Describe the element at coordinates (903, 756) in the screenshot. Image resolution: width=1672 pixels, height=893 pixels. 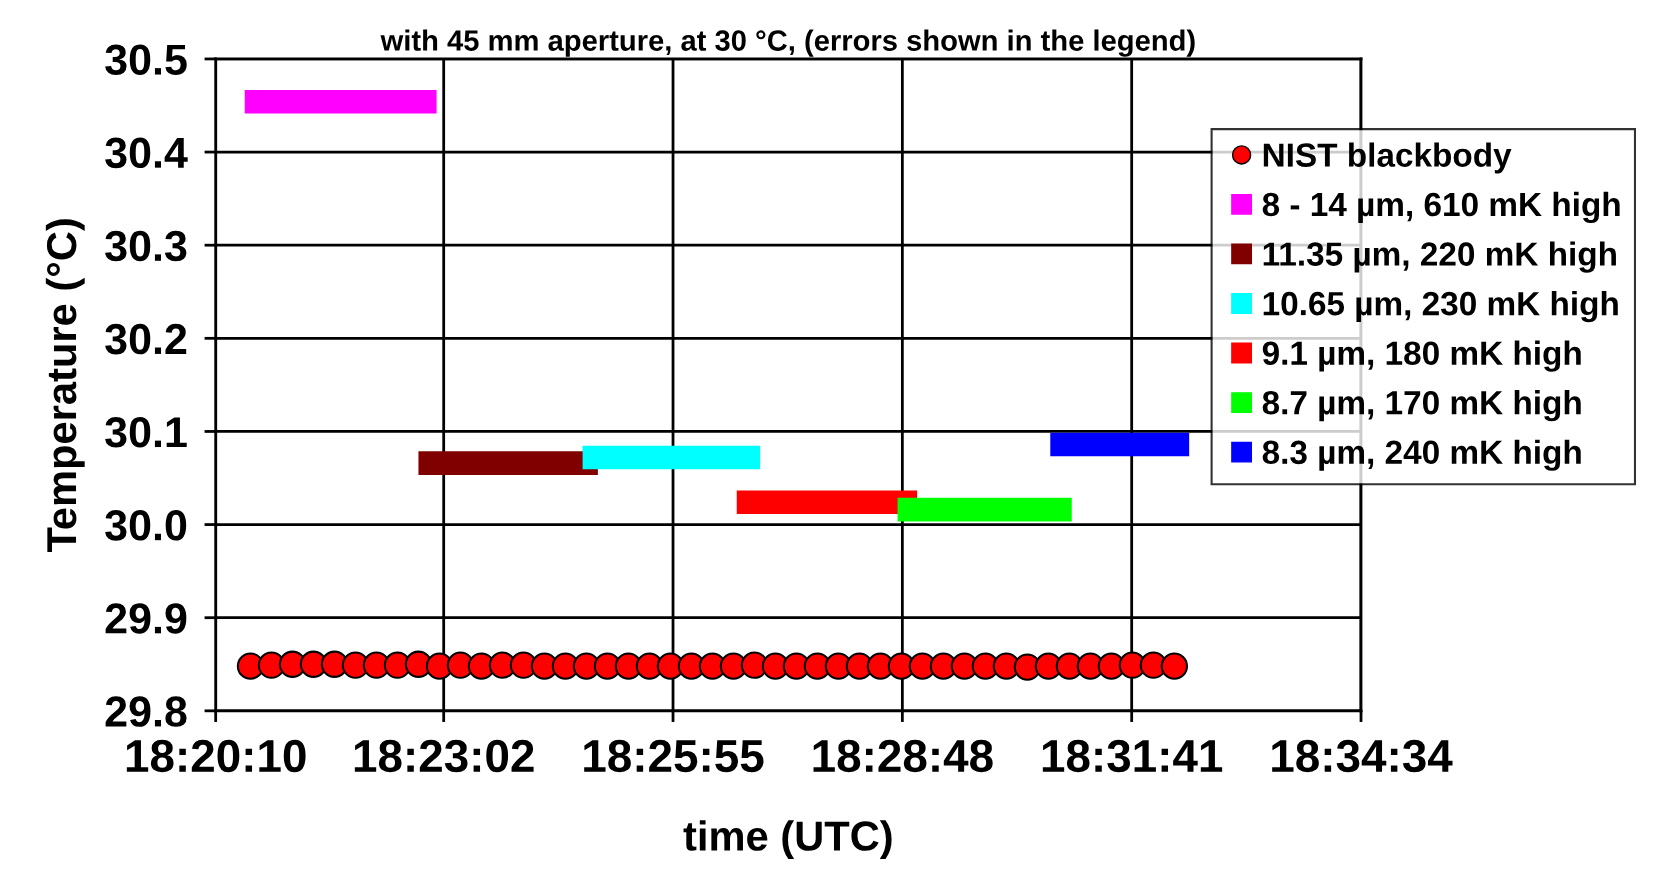
I see `x-tick-label: 18:28:48` at that location.